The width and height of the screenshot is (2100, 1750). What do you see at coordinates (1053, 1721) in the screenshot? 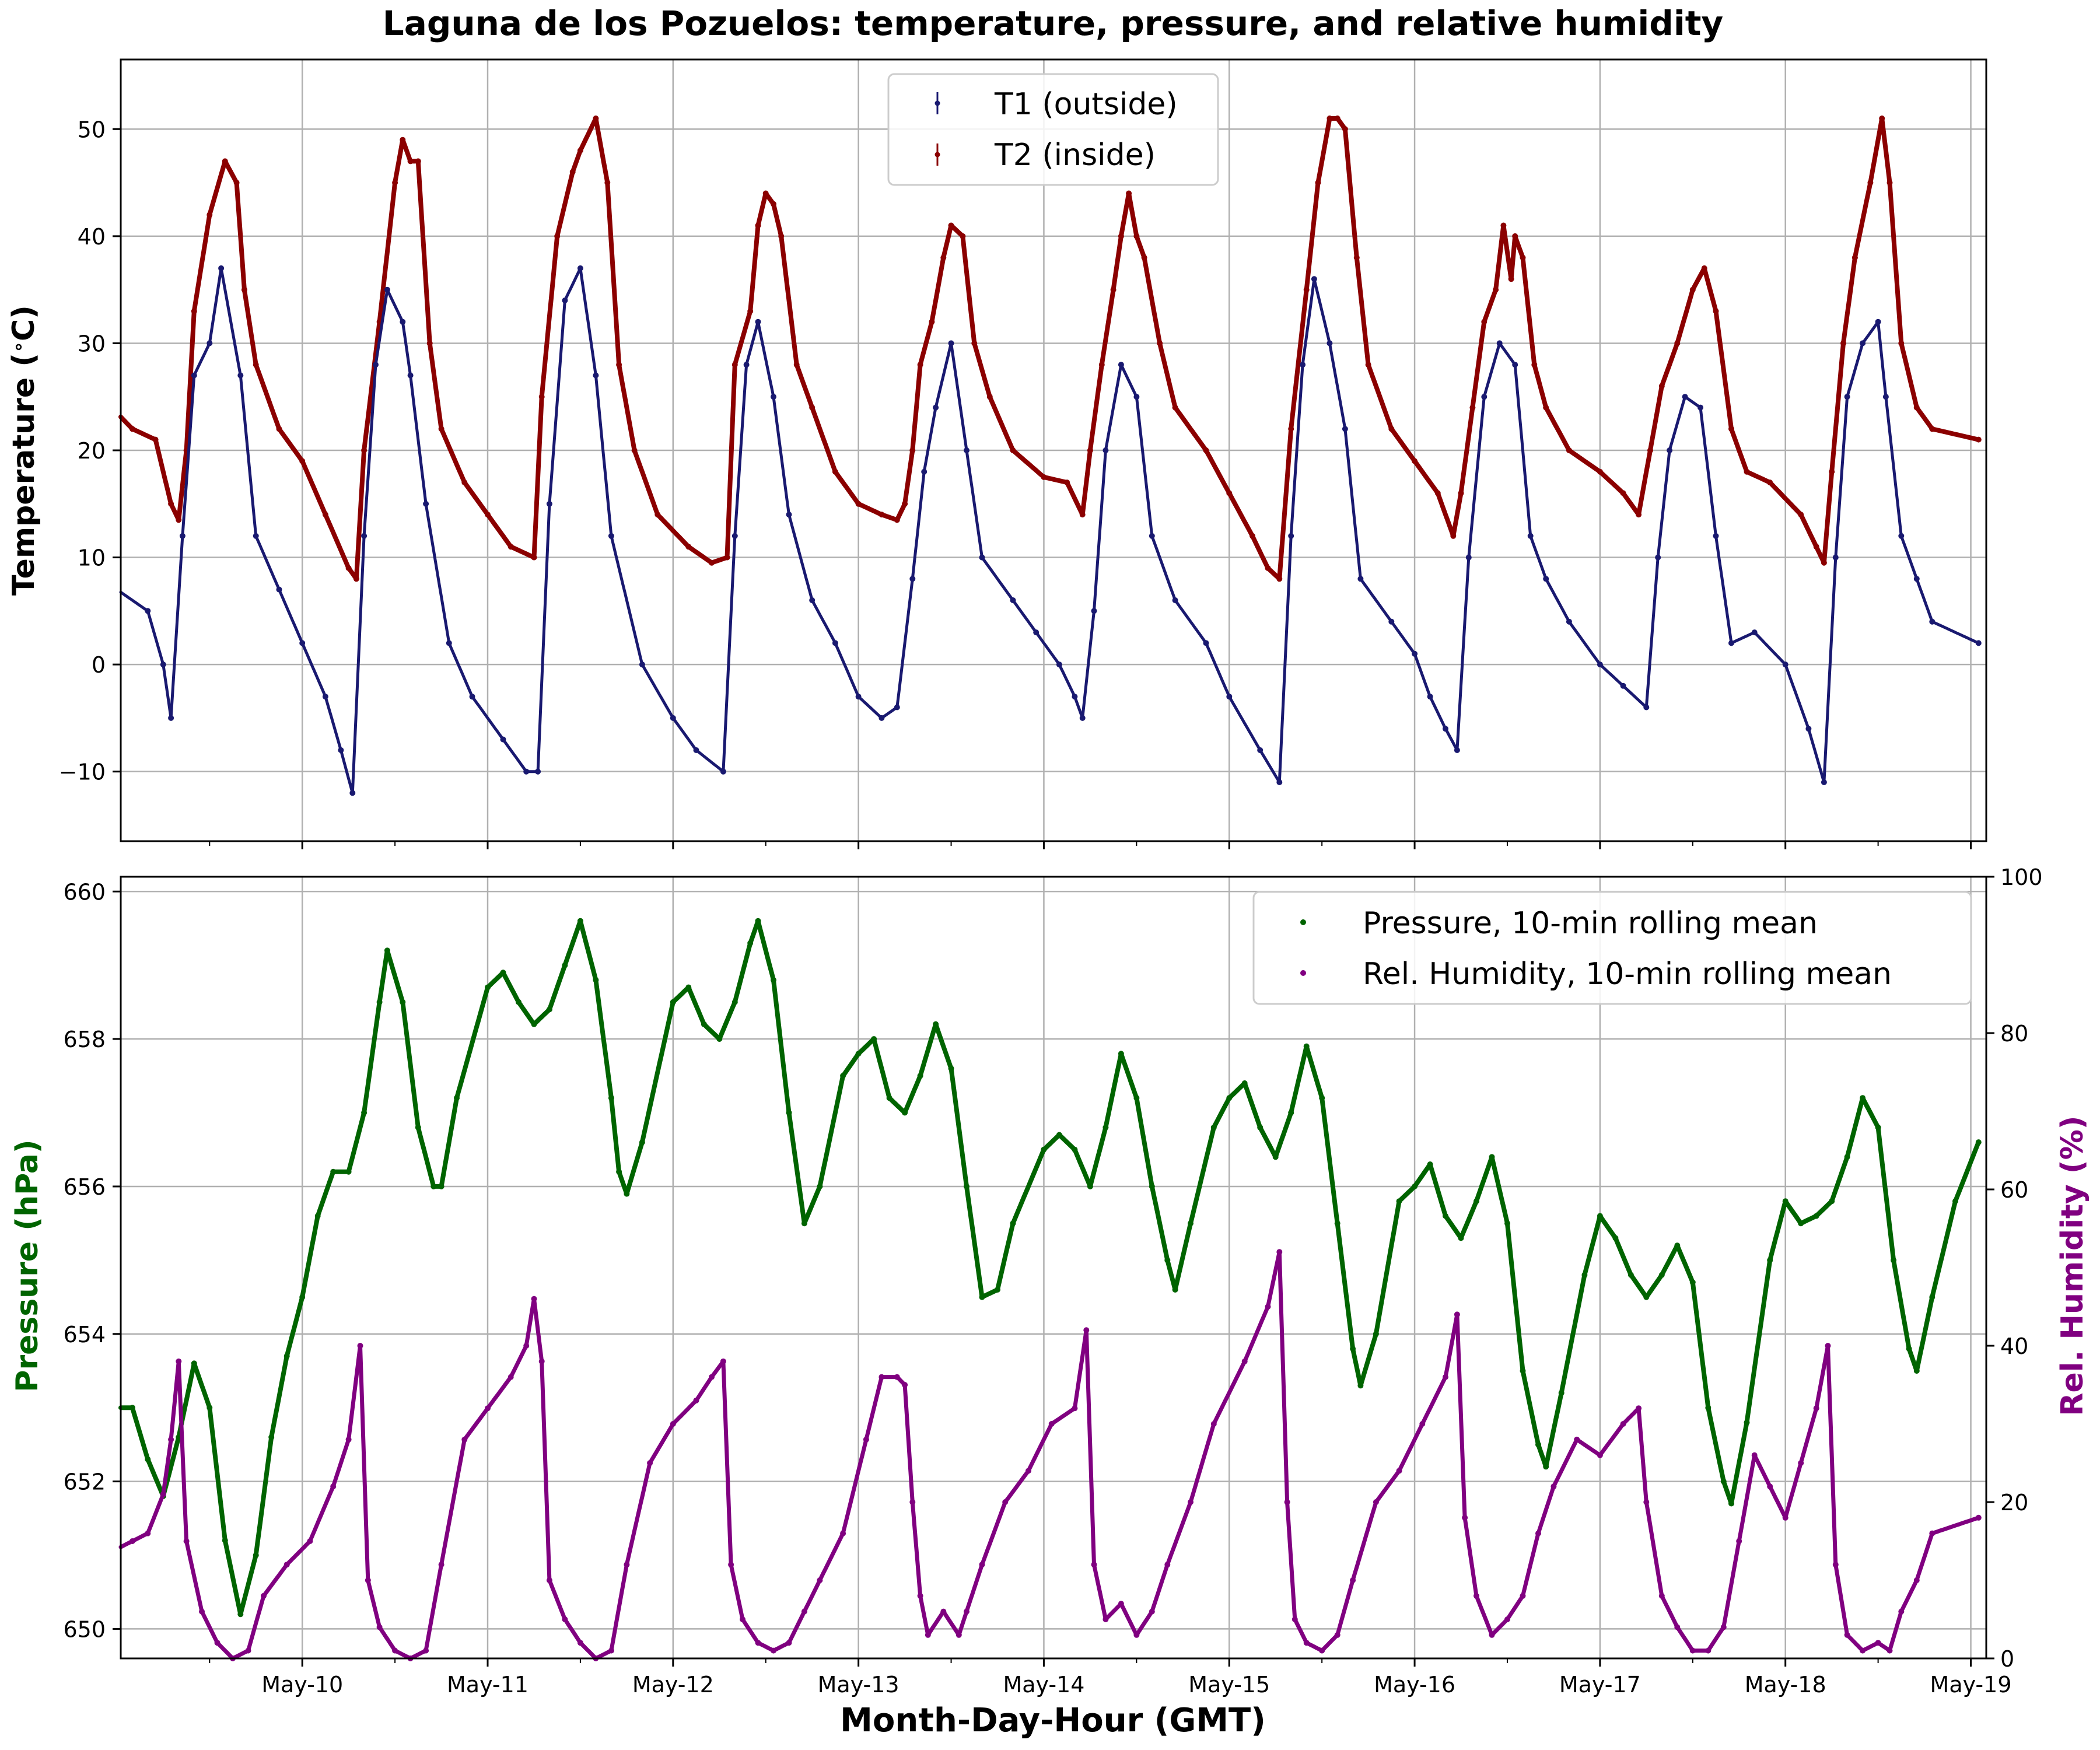
I see `x-axis-label: Month-Day-Hour (GMT)` at bounding box center [1053, 1721].